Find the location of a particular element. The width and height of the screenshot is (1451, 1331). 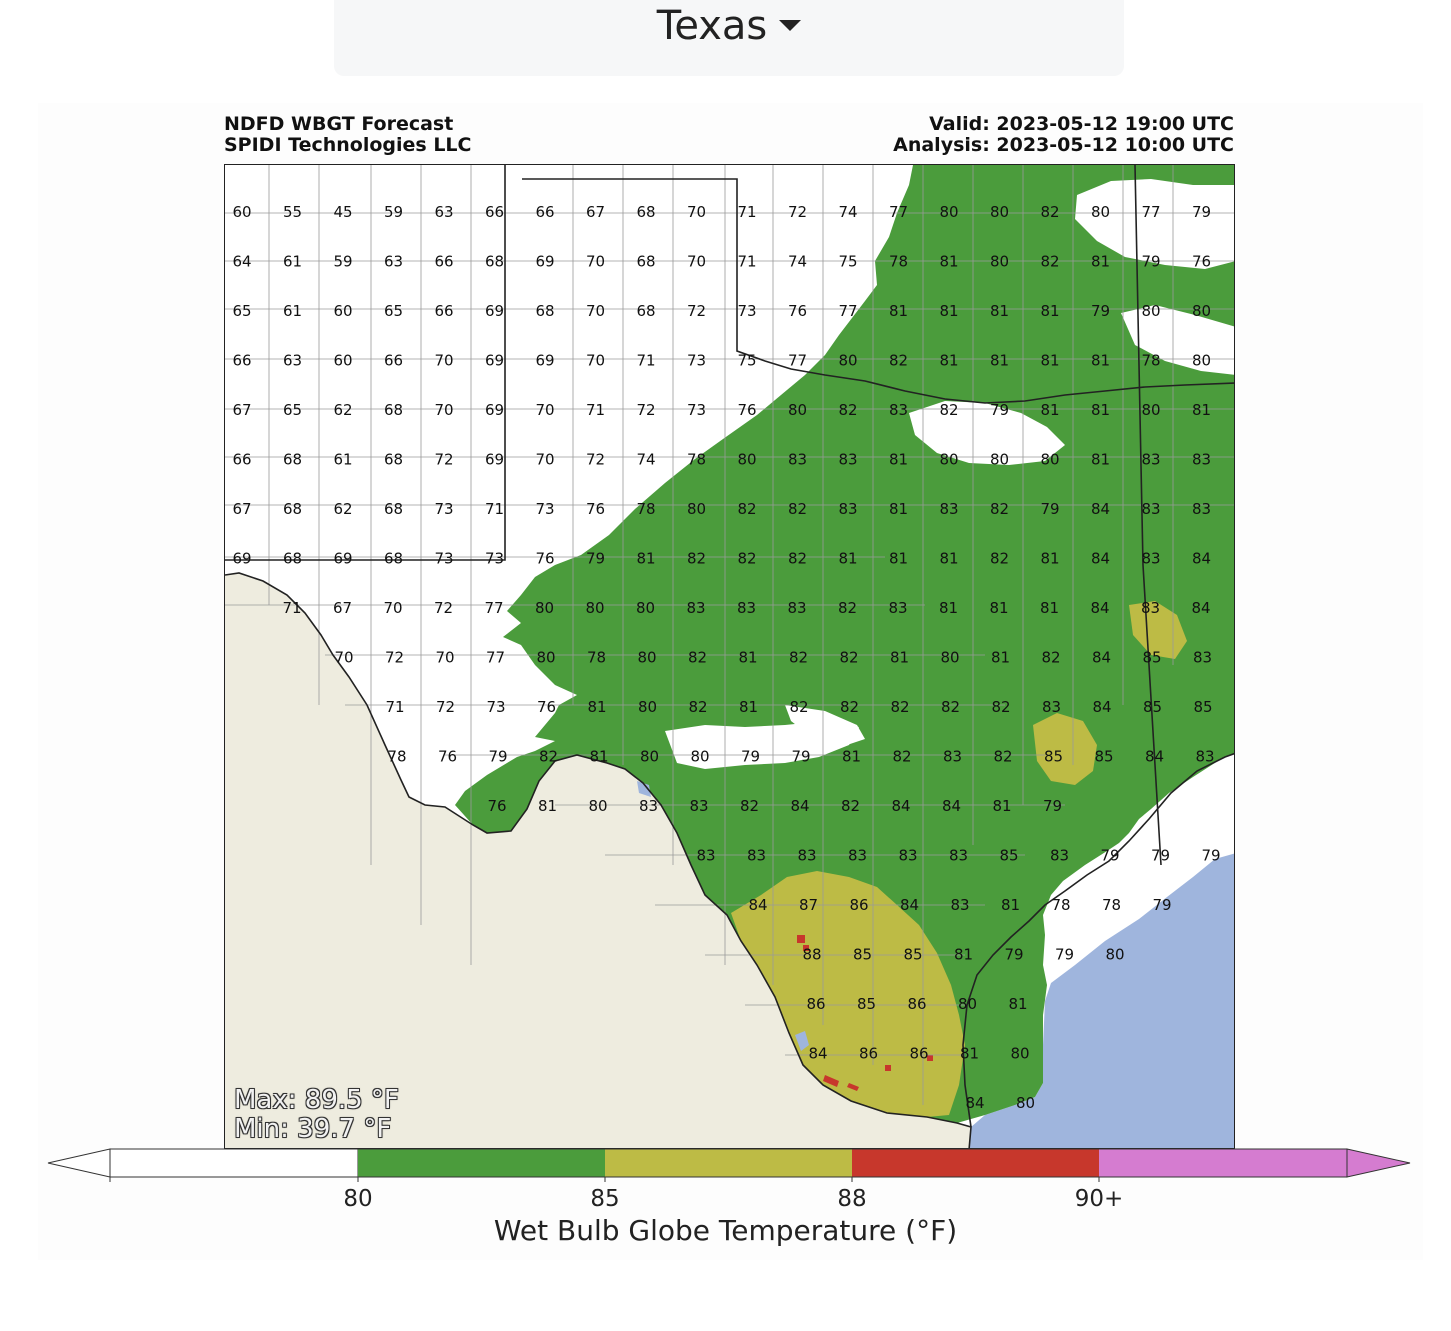

nm-border is located at coordinates (365, 363).